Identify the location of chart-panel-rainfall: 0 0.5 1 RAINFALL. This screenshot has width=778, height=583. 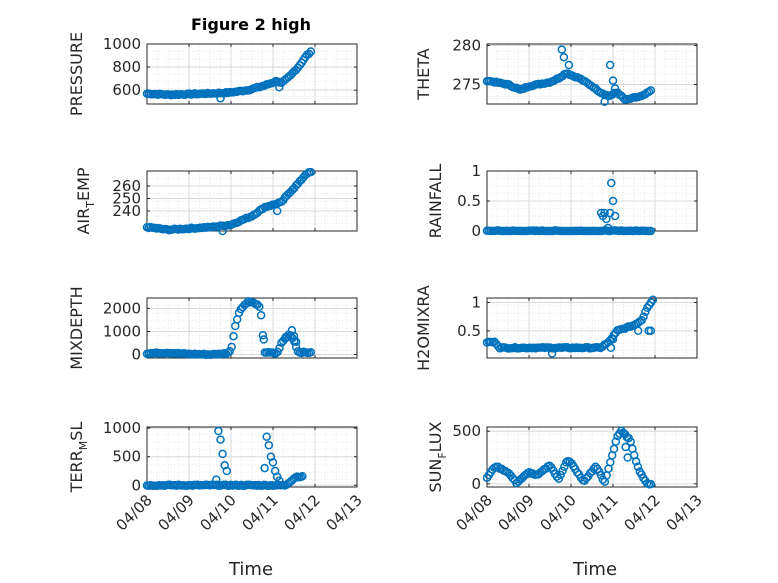
(562, 201).